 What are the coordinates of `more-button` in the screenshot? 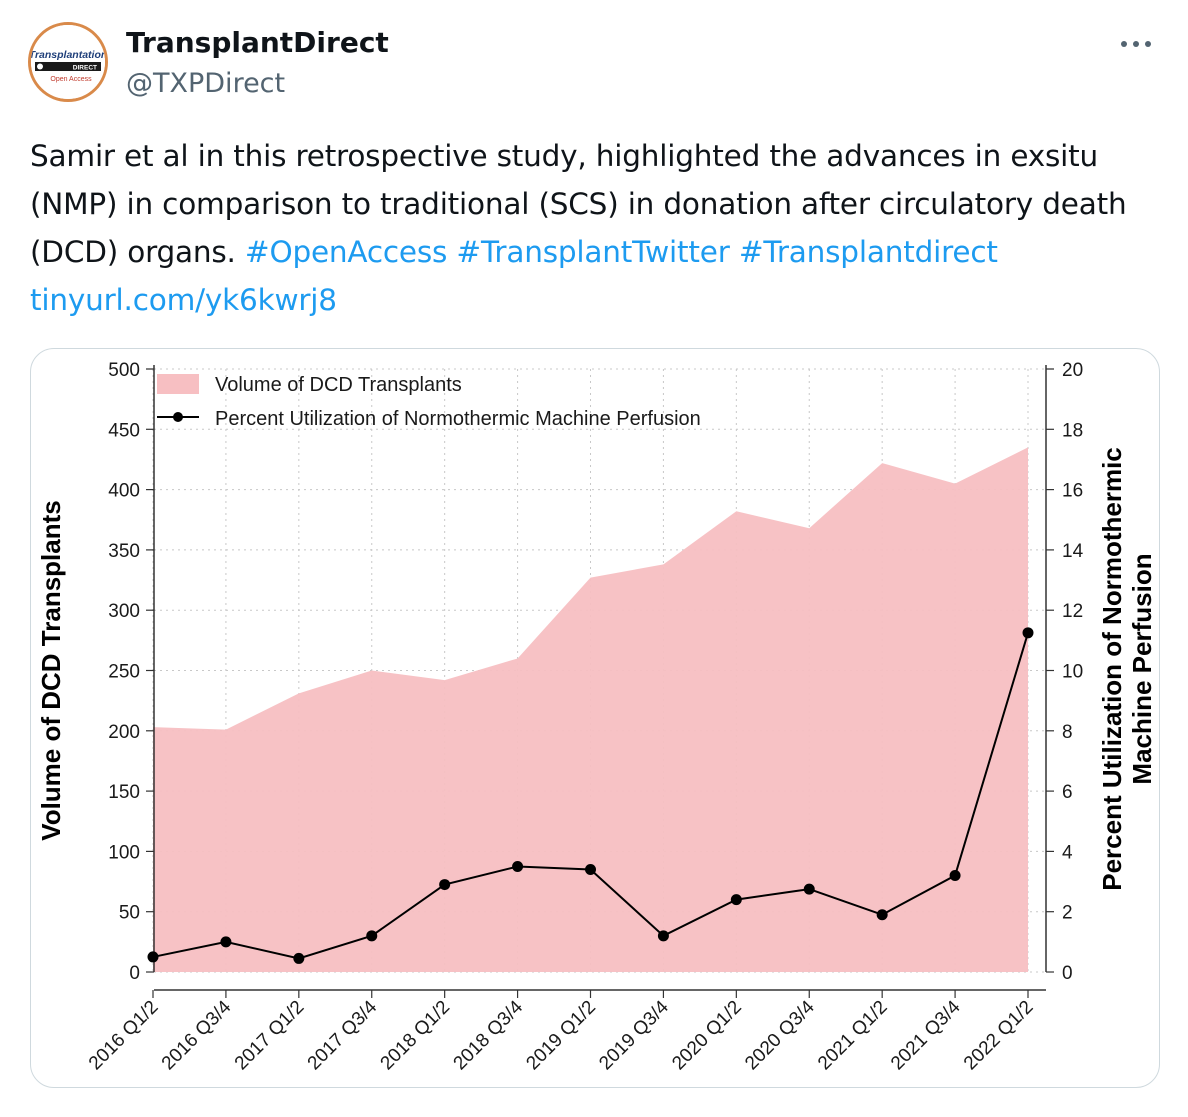 It's located at (1136, 44).